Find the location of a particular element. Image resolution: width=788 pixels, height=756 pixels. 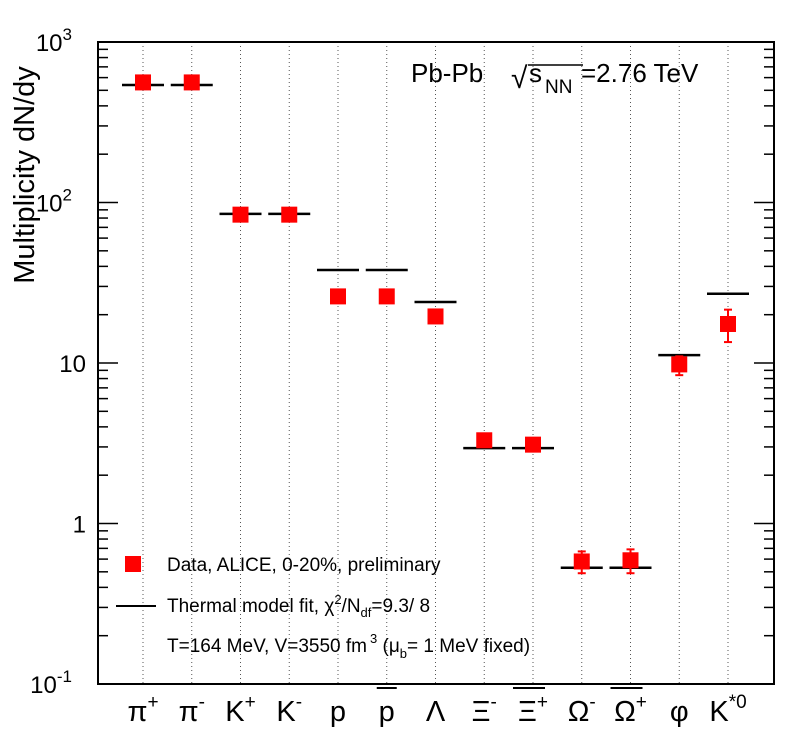

x-label-1: π- is located at coordinates (192, 710).